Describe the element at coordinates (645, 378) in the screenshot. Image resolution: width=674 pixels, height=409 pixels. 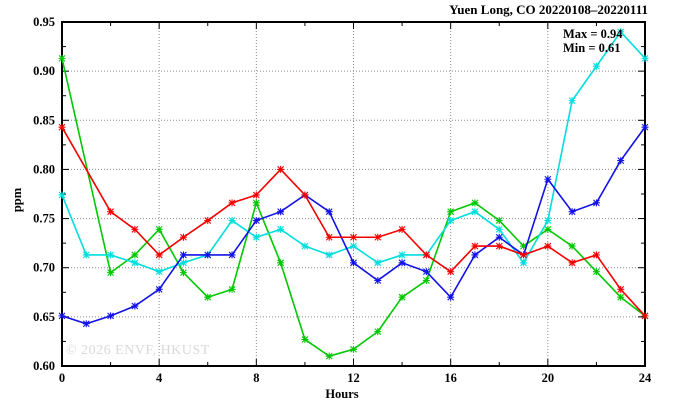
I see `x-tick-label: 24` at that location.